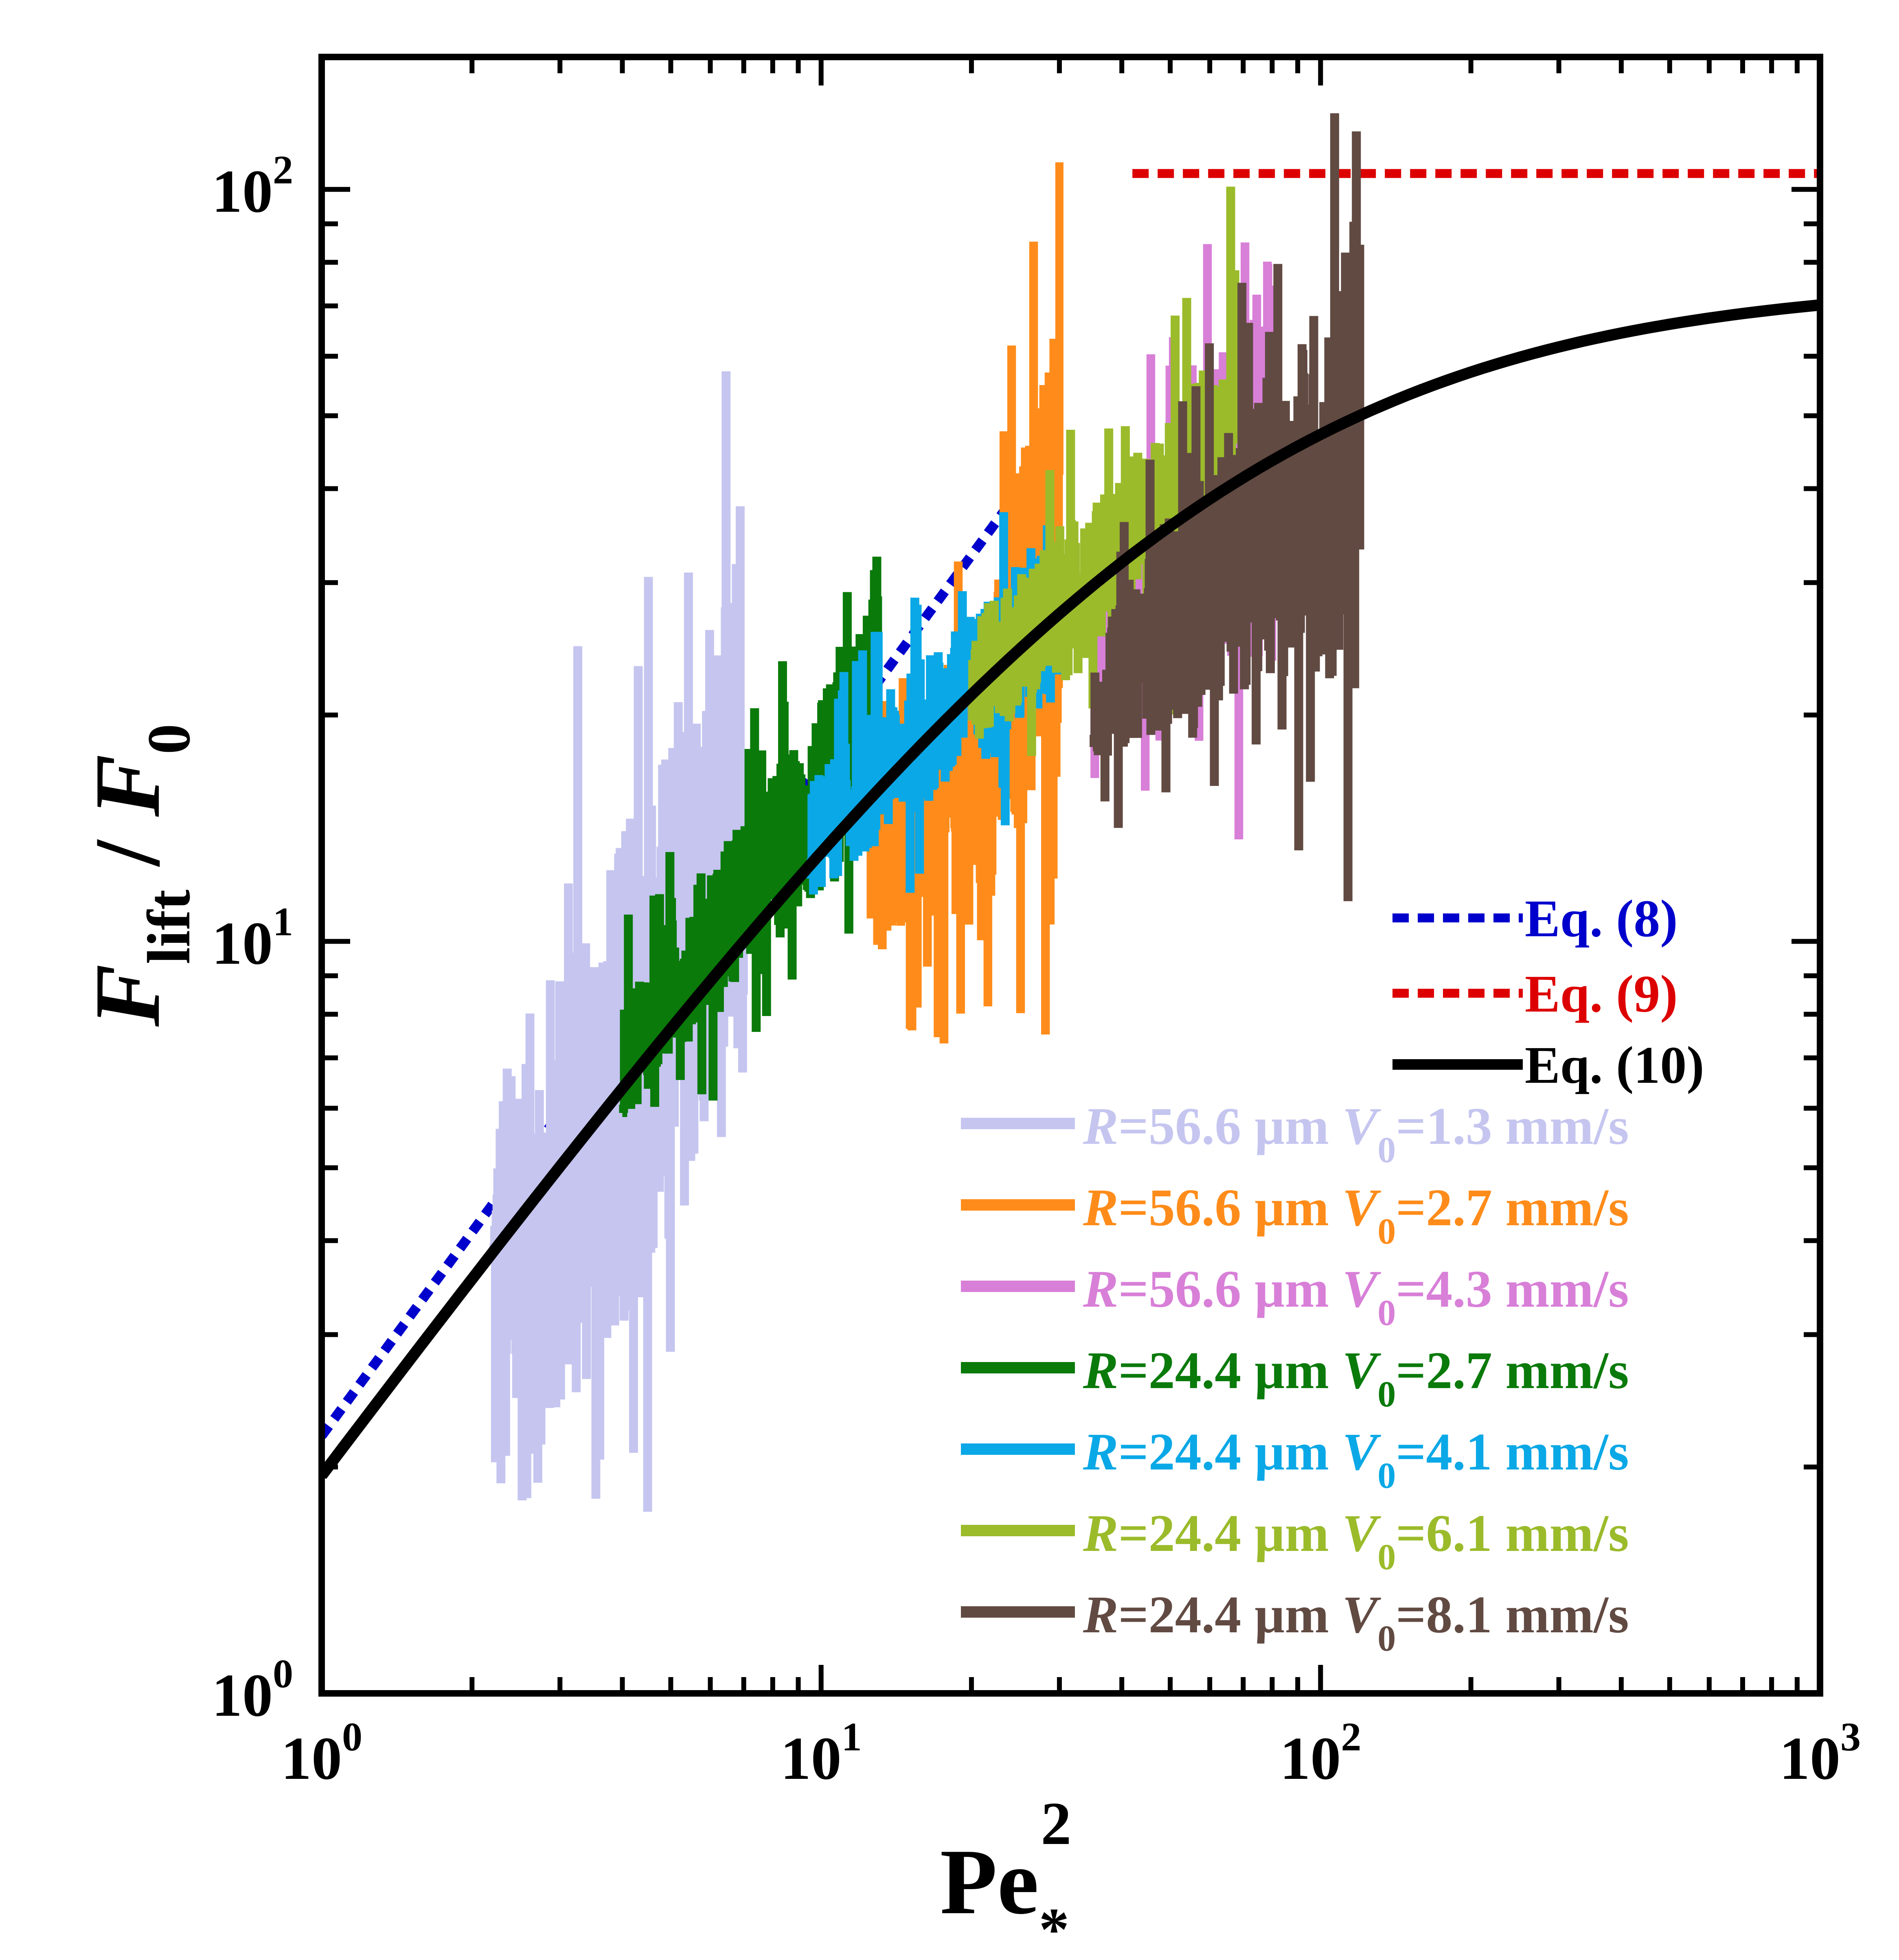 This screenshot has width=1899, height=1960. I want to click on legend-label-eq10: Eq. (10), so click(1614, 1066).